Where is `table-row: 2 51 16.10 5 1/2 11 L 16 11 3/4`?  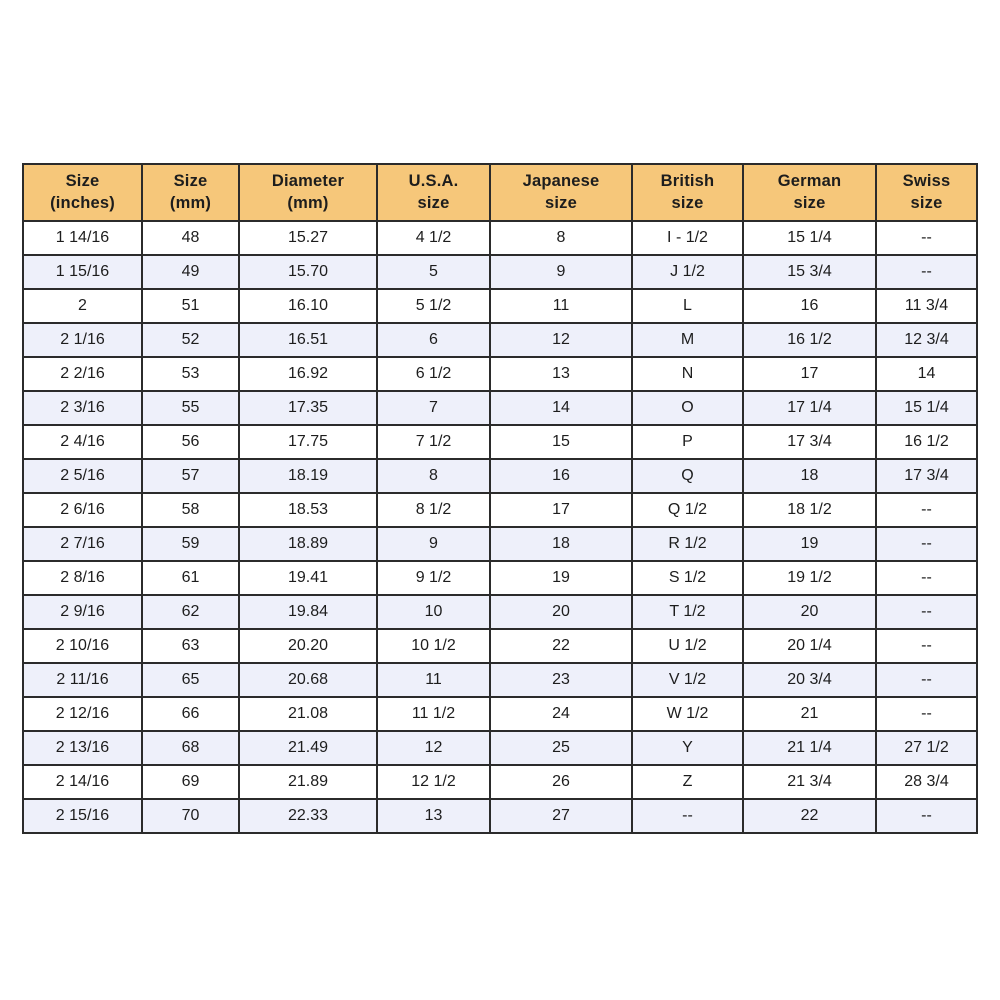 table-row: 2 51 16.10 5 1/2 11 L 16 11 3/4 is located at coordinates (500, 307).